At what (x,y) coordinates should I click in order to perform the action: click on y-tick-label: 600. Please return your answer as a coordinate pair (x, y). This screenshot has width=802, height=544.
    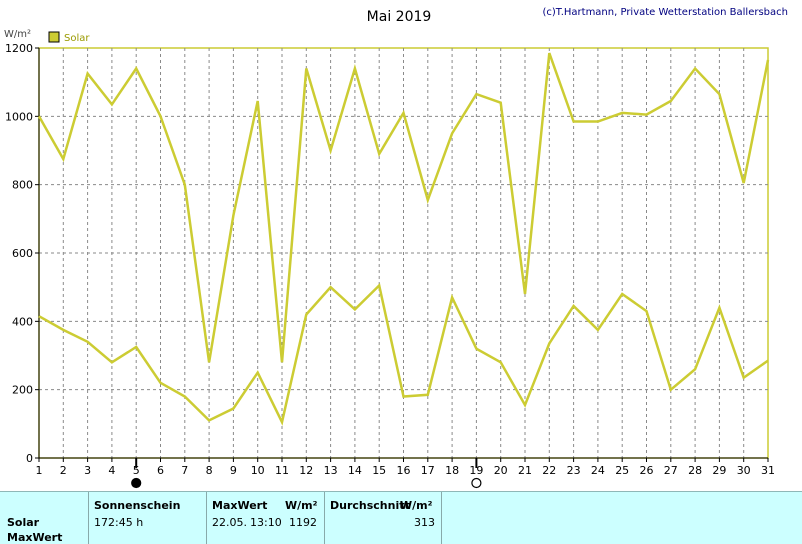
    Looking at the image, I should click on (22, 253).